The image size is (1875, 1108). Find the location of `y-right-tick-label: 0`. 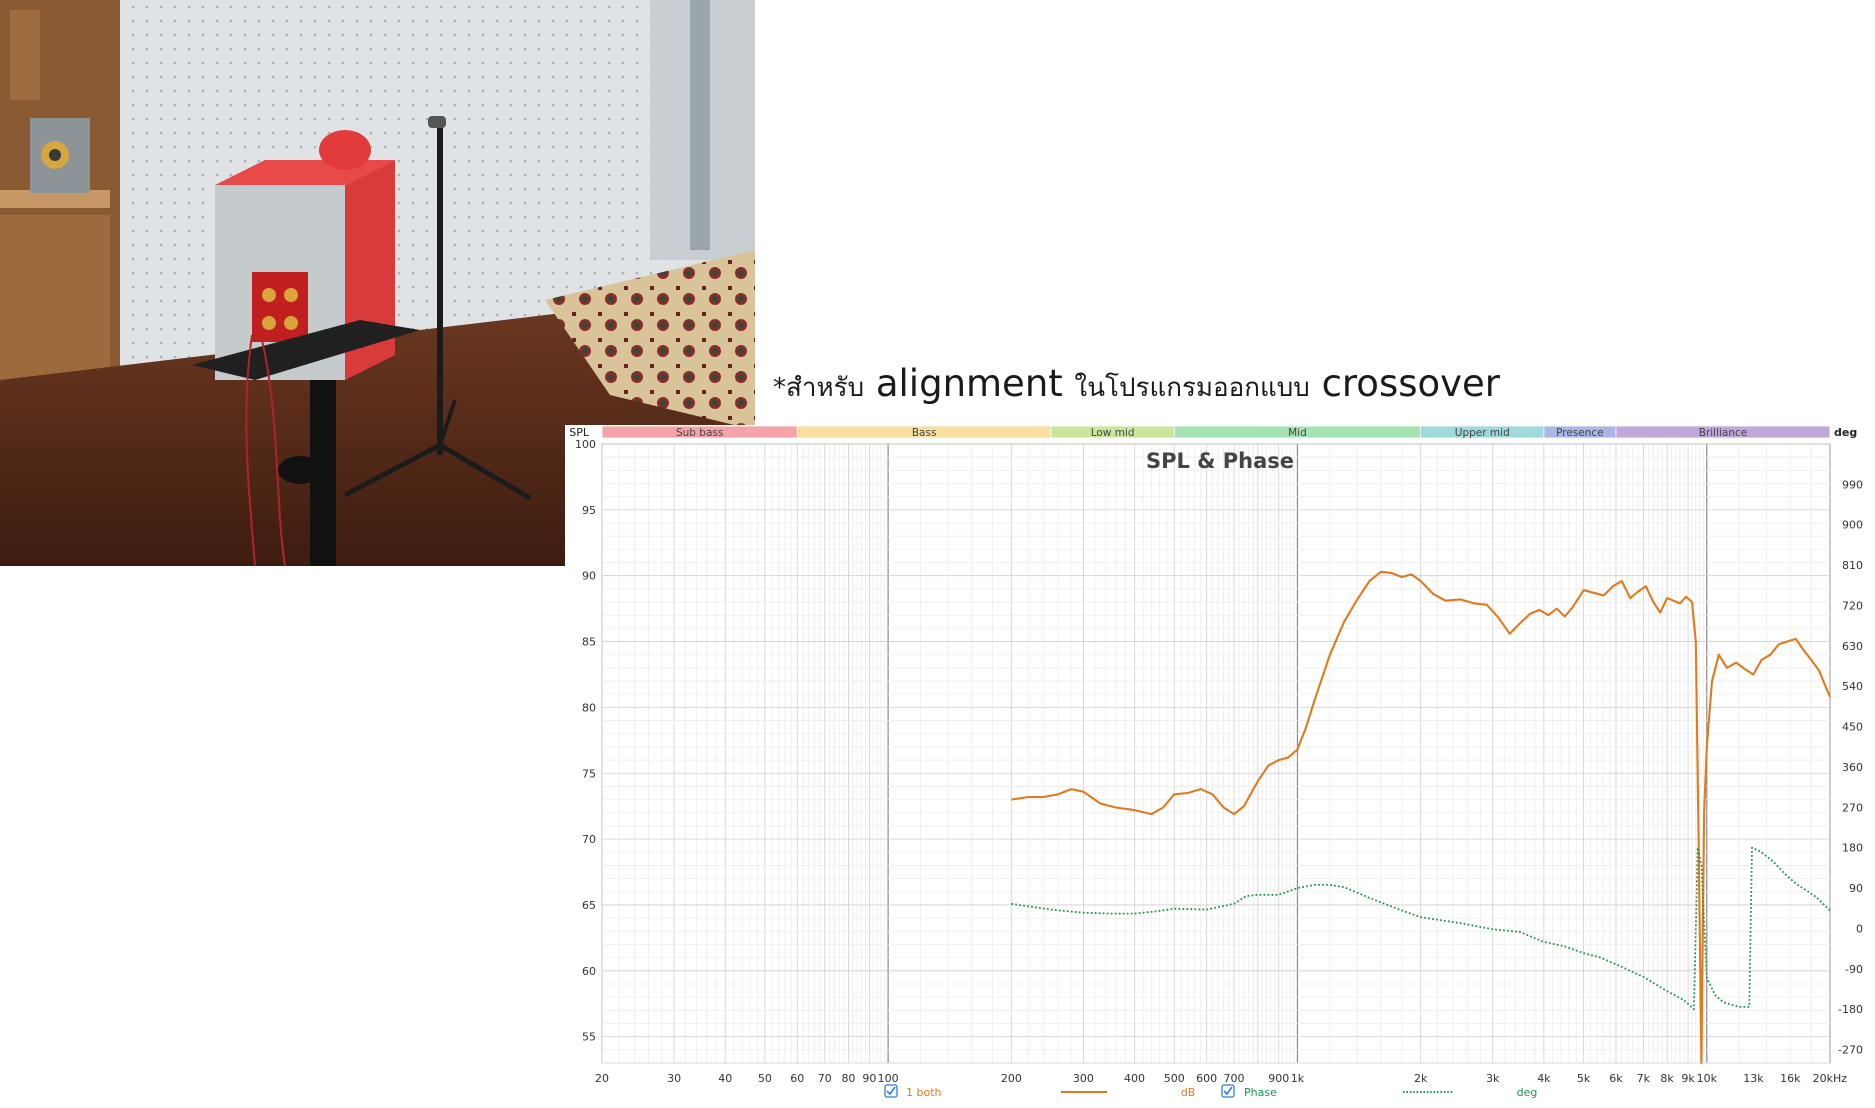

y-right-tick-label: 0 is located at coordinates (1859, 928).